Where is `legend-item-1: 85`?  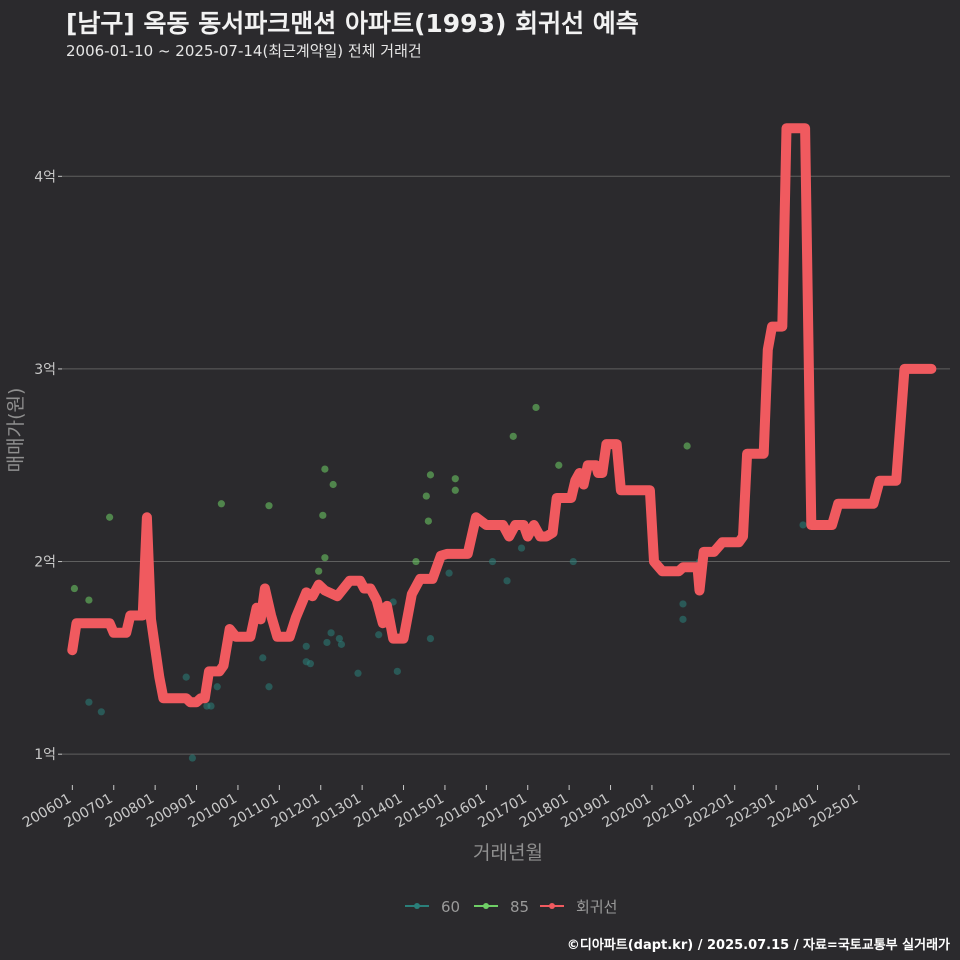 legend-item-1: 85 is located at coordinates (501, 907).